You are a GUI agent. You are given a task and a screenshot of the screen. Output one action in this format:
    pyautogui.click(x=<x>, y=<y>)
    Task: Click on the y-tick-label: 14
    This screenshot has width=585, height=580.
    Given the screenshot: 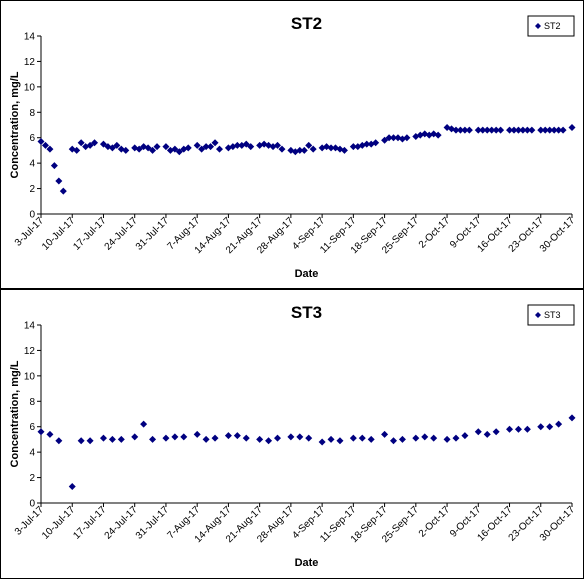 What is the action you would take?
    pyautogui.click(x=30, y=326)
    